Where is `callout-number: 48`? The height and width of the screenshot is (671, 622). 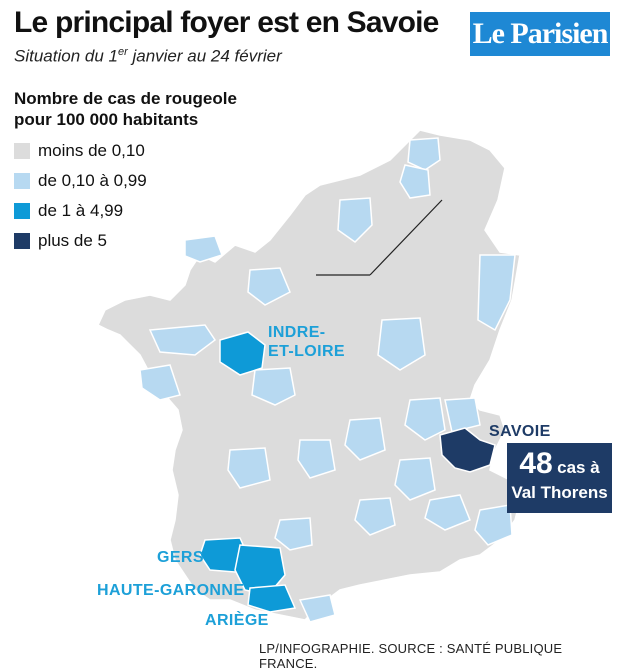 callout-number: 48 is located at coordinates (536, 463).